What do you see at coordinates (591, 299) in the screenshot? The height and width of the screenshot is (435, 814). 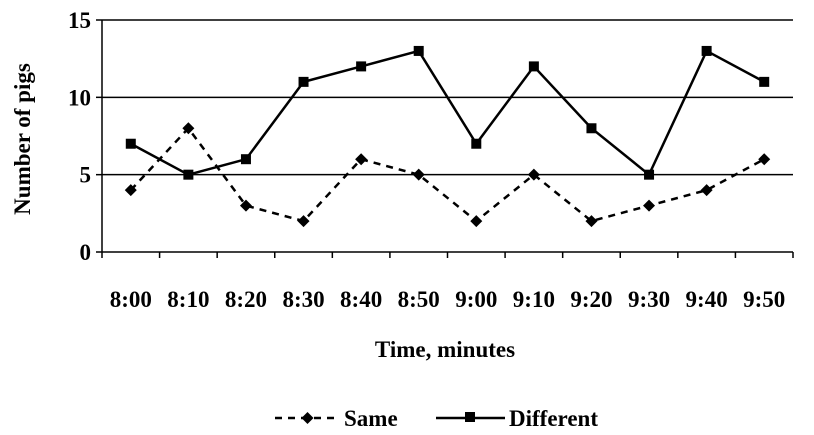 I see `x-tick-label-8: 9:20` at bounding box center [591, 299].